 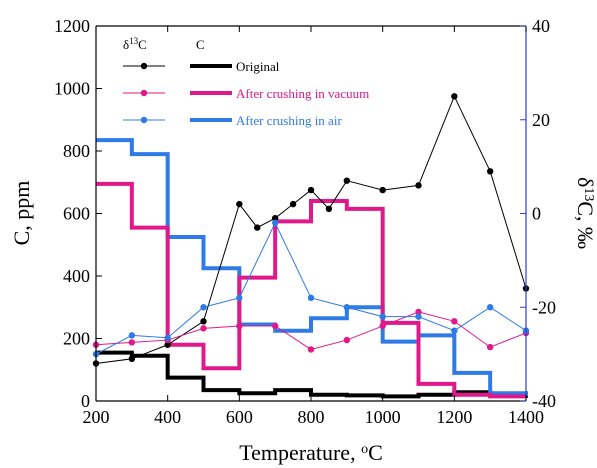 I want to click on legend-delta-marker-after-crushing-in-vacuum, so click(x=144, y=93).